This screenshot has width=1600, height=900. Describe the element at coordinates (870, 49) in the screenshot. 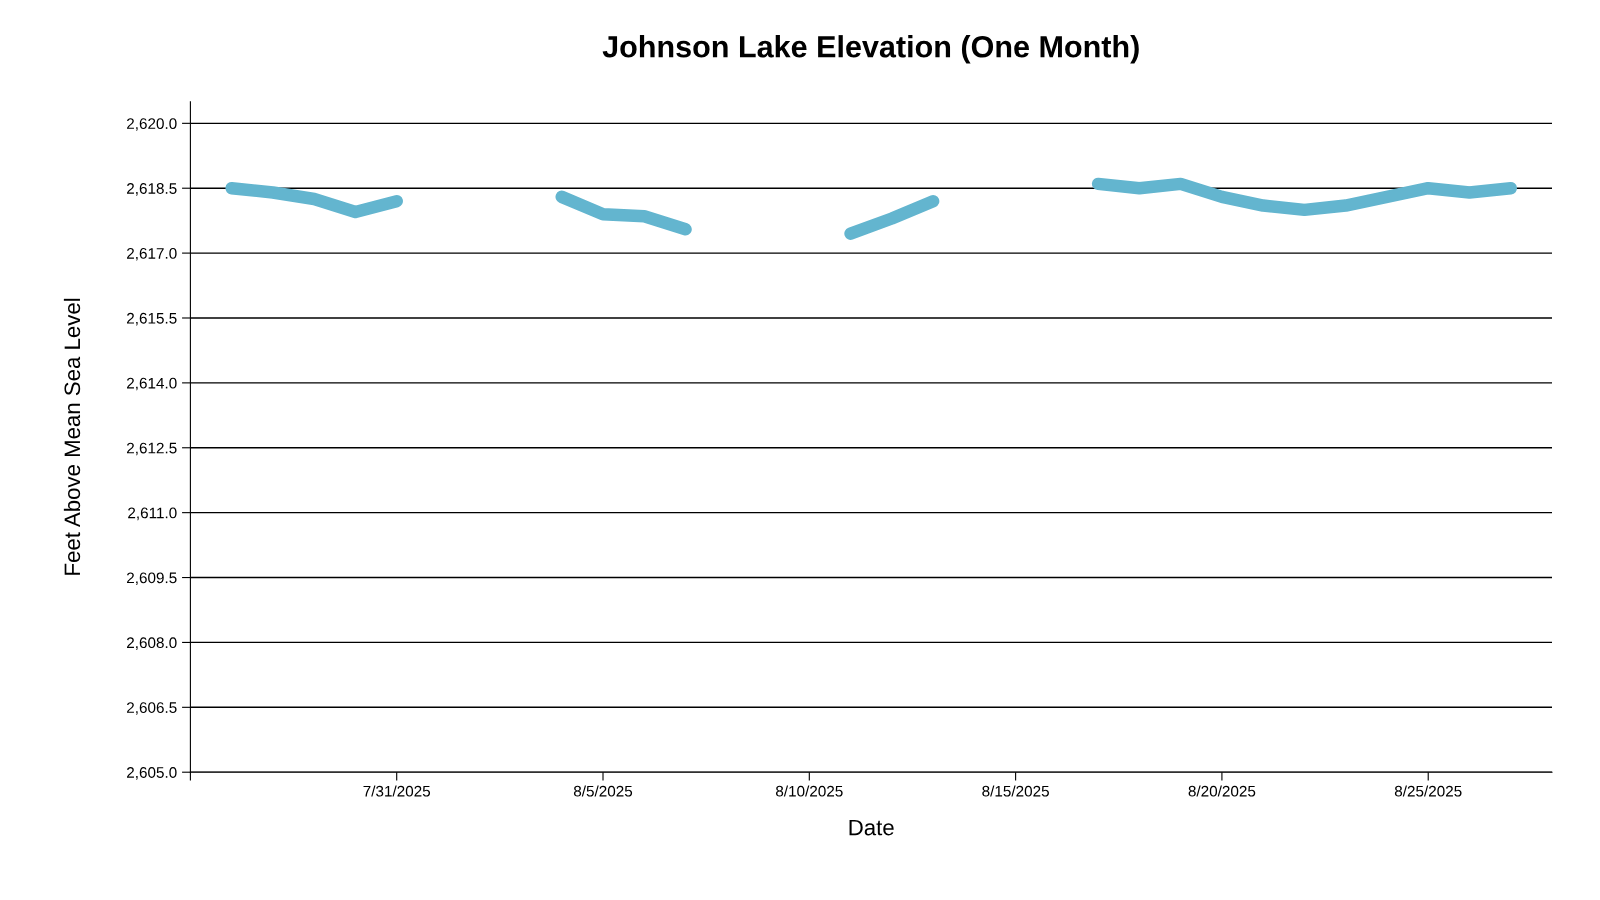

I see `chart-title: Johnson Lake Elevation (One Month)` at that location.